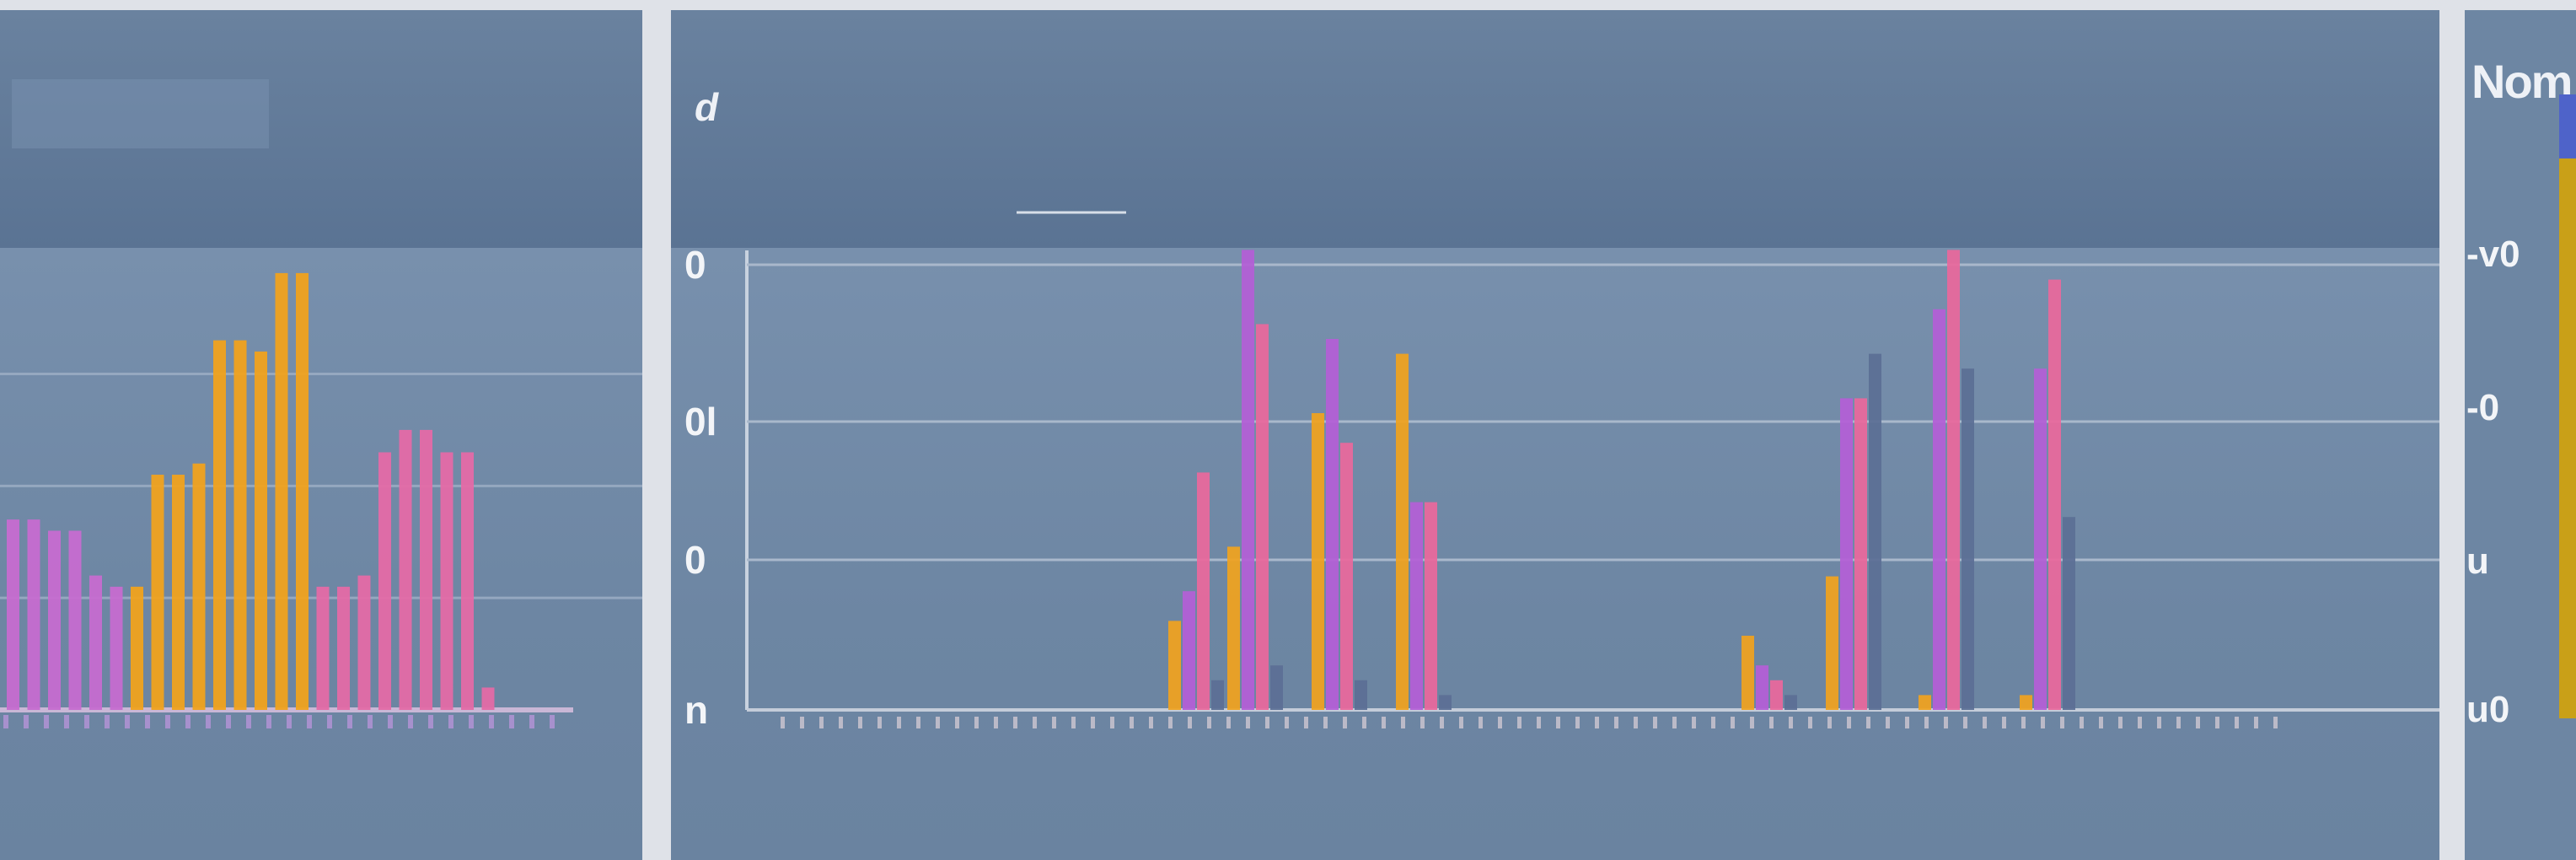 This screenshot has width=2576, height=860. I want to click on center-bar-s0-g6, so click(1925, 703).